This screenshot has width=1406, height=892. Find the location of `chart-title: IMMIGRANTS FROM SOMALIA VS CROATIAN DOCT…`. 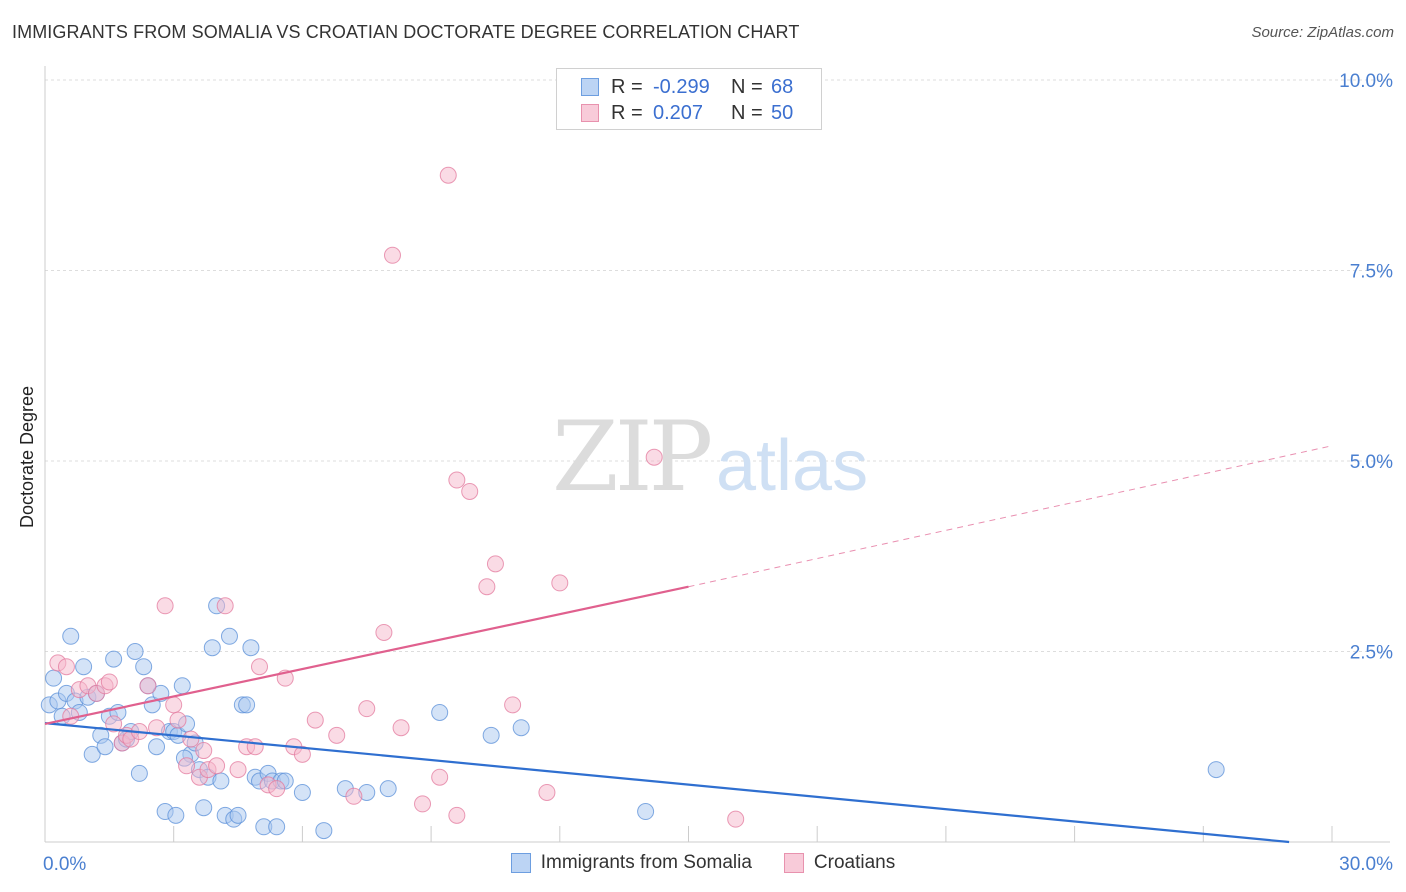

chart-title: IMMIGRANTS FROM SOMALIA VS CROATIAN DOCT… is located at coordinates (406, 32).